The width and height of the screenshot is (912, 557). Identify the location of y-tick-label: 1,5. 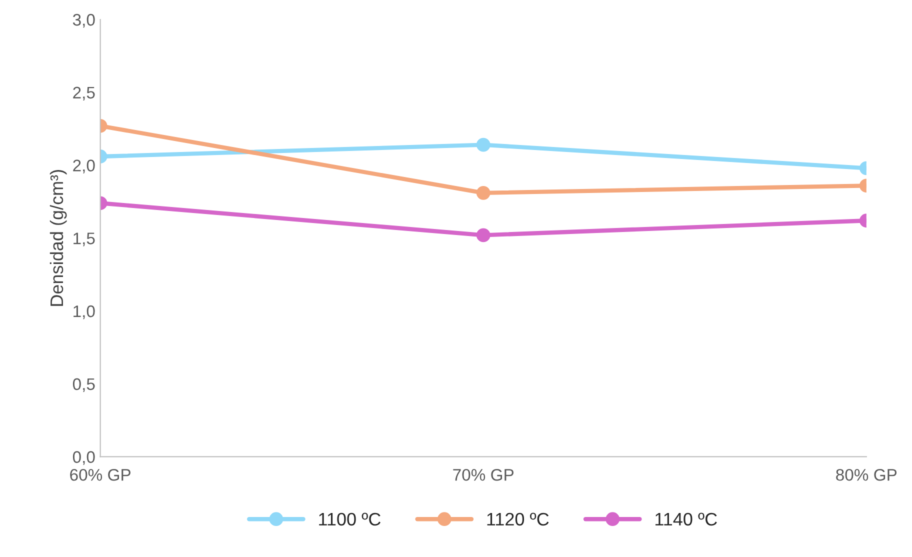
(84, 239).